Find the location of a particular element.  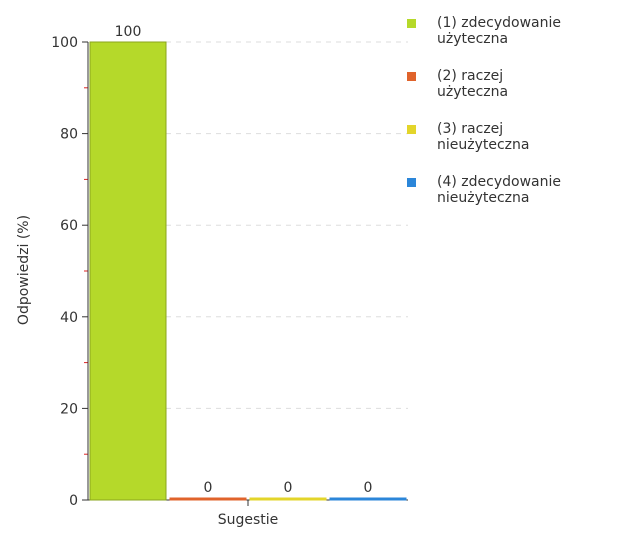

legend-item-4: (4) zdecydowanie nieużyteczna is located at coordinates (510, 190).